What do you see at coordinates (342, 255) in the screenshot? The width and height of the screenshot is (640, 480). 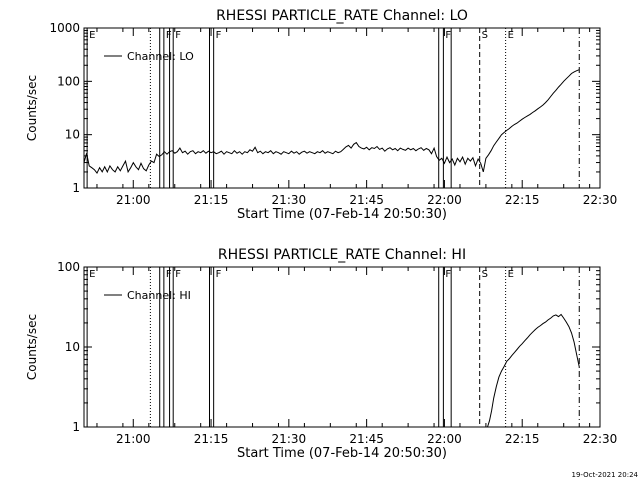 I see `chart-title: RHESSI PARTICLE_RATE Channel: HI` at bounding box center [342, 255].